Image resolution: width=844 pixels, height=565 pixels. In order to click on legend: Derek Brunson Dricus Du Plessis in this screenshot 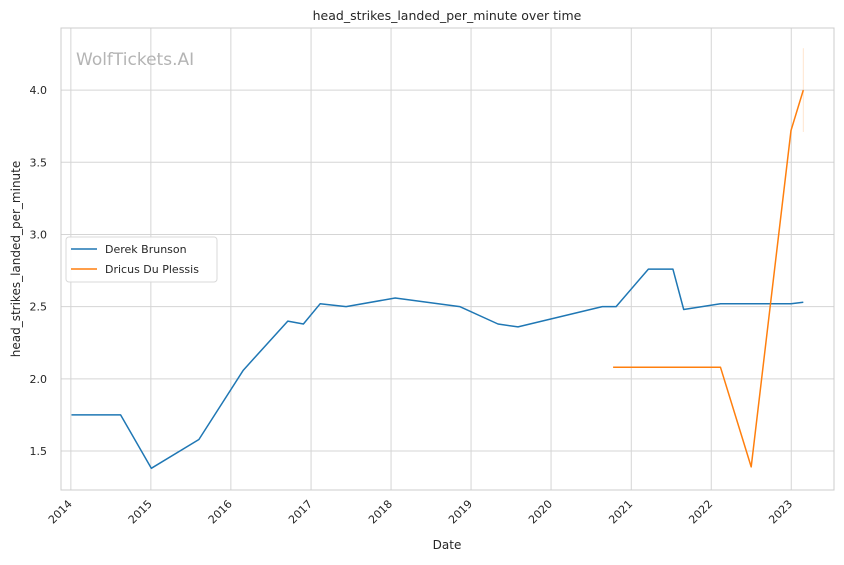, I will do `click(141, 259)`.